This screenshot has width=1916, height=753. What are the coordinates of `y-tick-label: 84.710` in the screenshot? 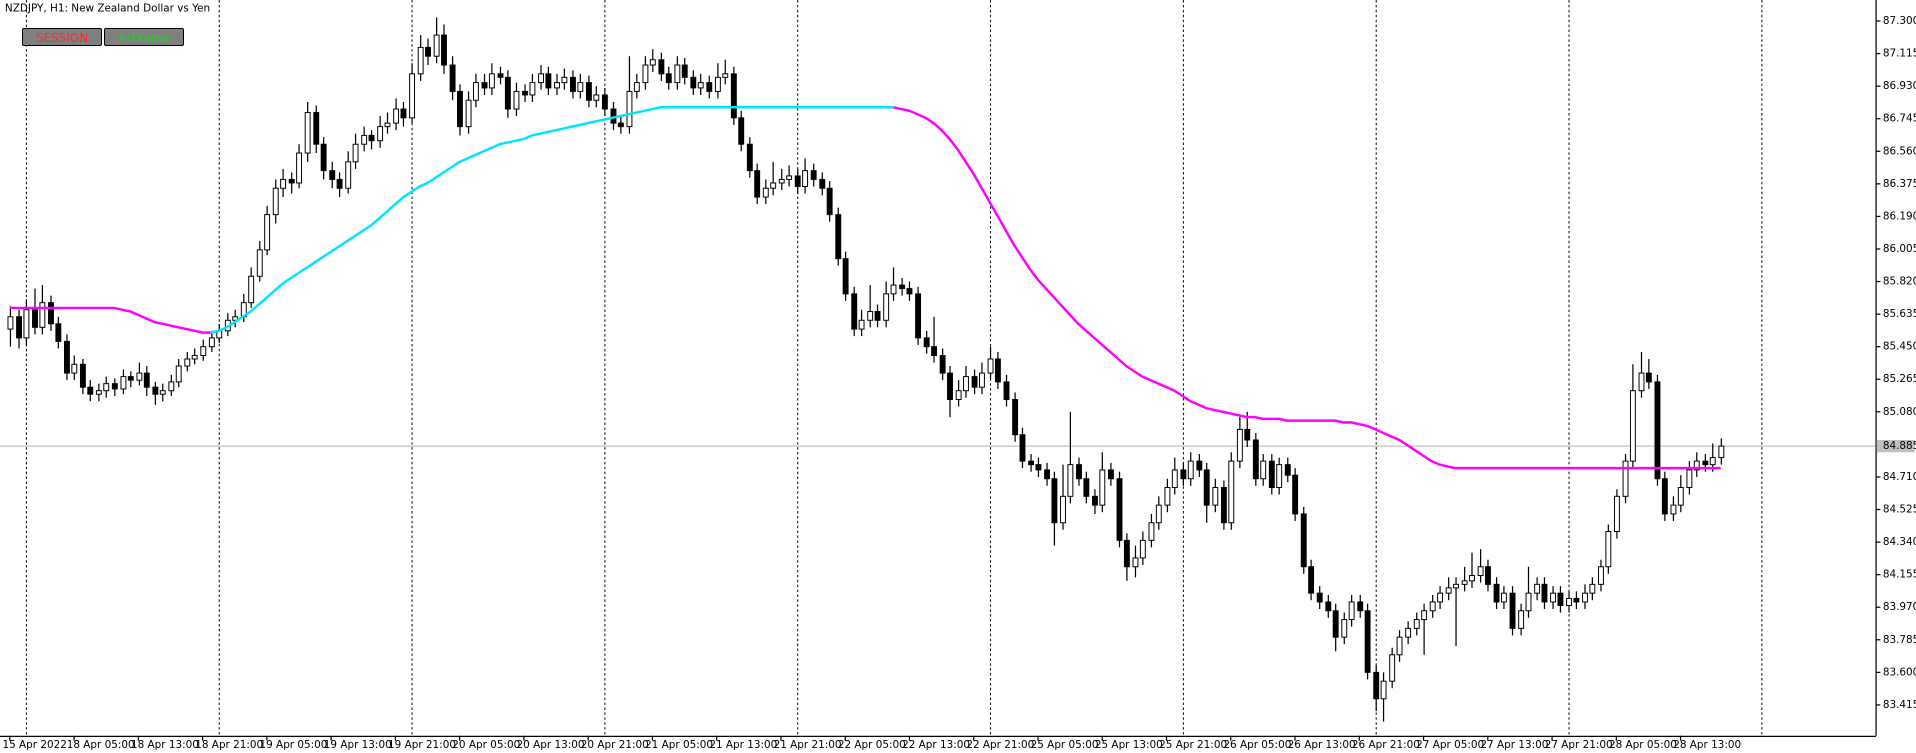 It's located at (1899, 477).